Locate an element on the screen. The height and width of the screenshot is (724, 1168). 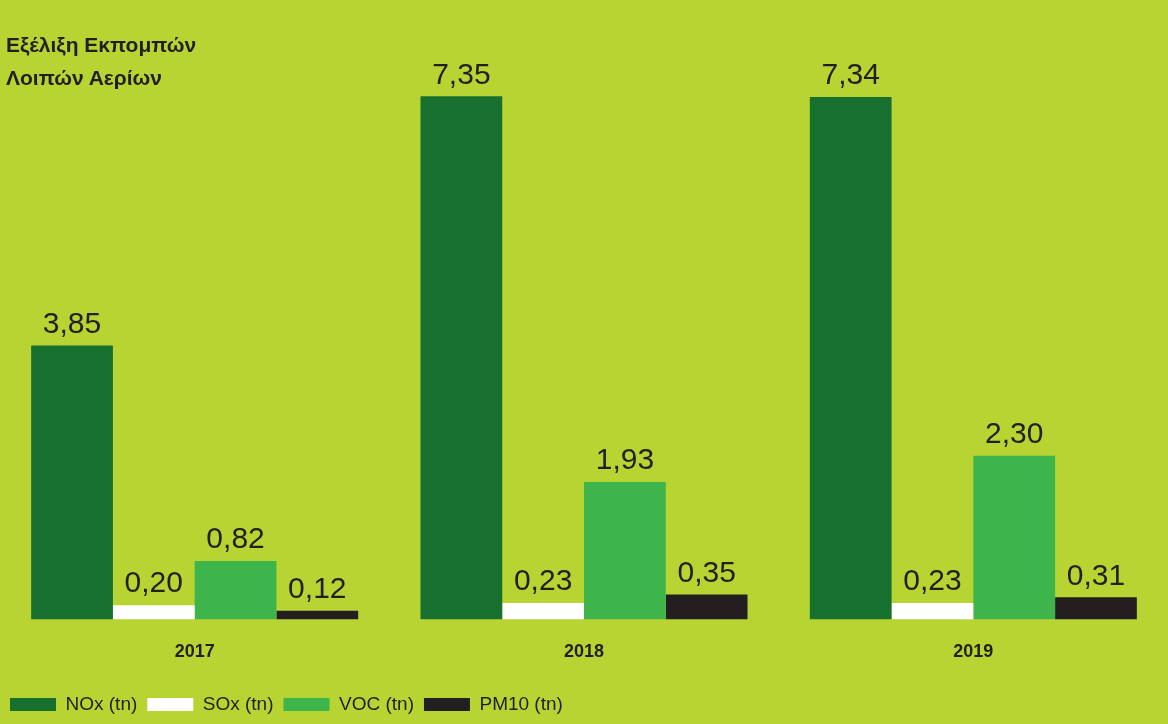
x-tick-label: 2017 is located at coordinates (194, 651).